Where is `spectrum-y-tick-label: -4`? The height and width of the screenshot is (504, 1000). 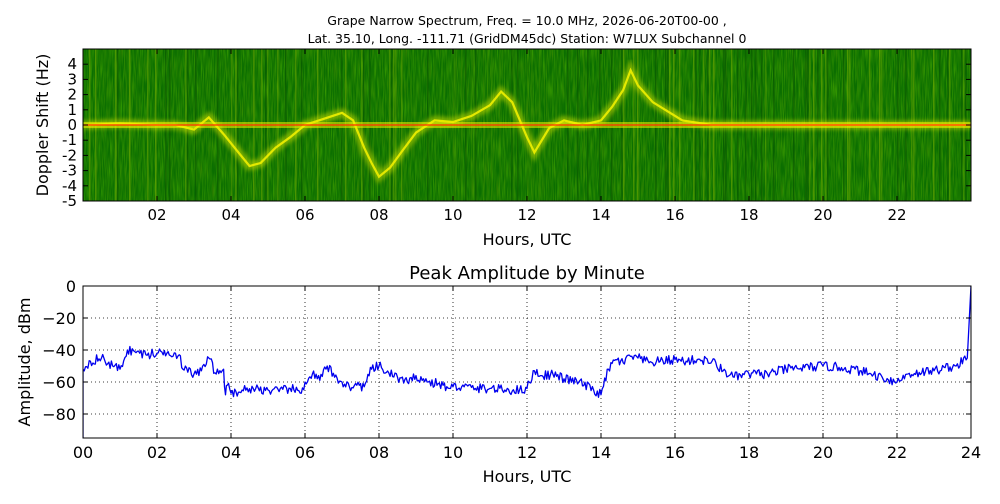 spectrum-y-tick-label: -4 is located at coordinates (69, 186).